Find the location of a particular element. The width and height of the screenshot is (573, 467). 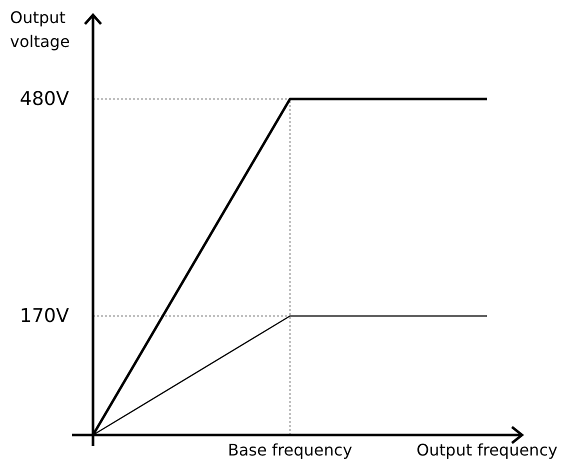

x-tick-label: Output frequency is located at coordinates (487, 450).